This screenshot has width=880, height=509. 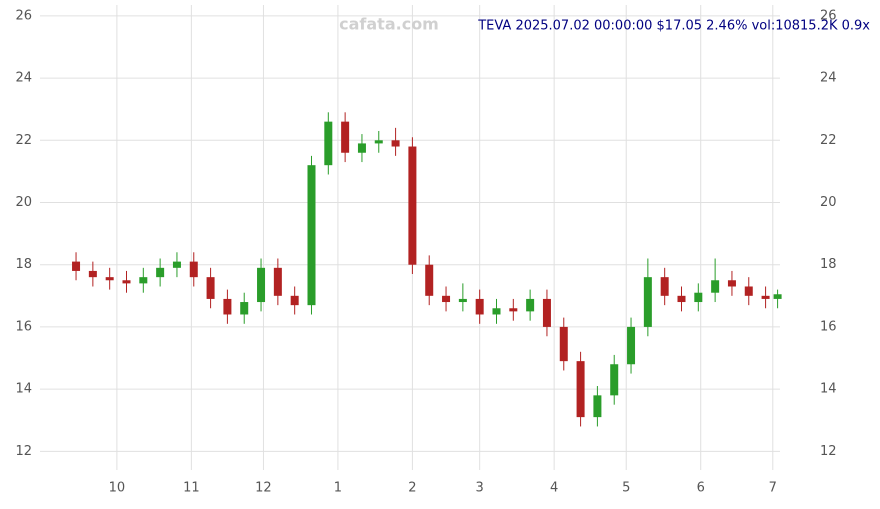 What do you see at coordinates (389, 24) in the screenshot?
I see `watermark: cafata.com` at bounding box center [389, 24].